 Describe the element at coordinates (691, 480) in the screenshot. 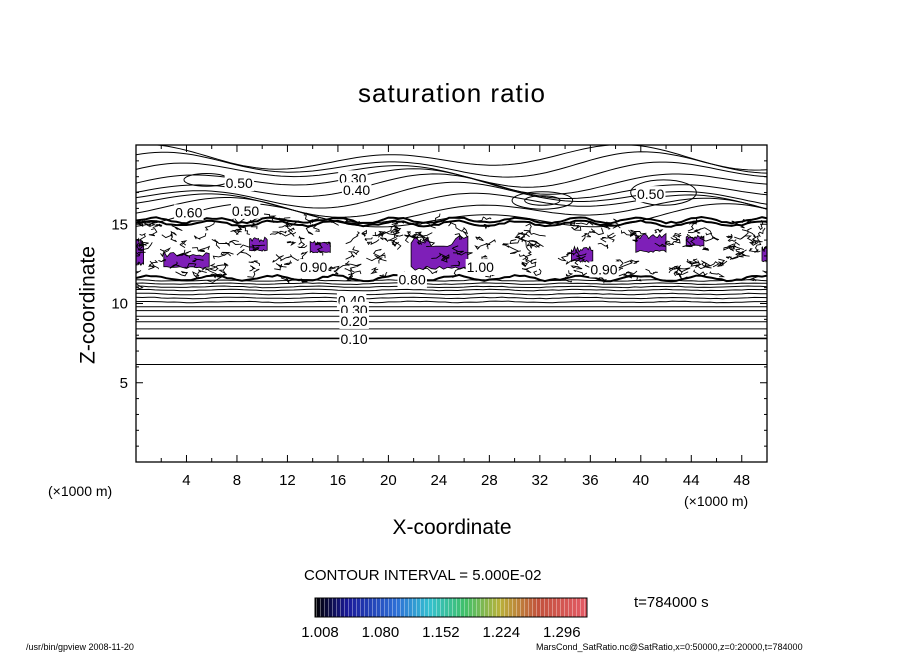

I see `x-tick-label: 44` at that location.